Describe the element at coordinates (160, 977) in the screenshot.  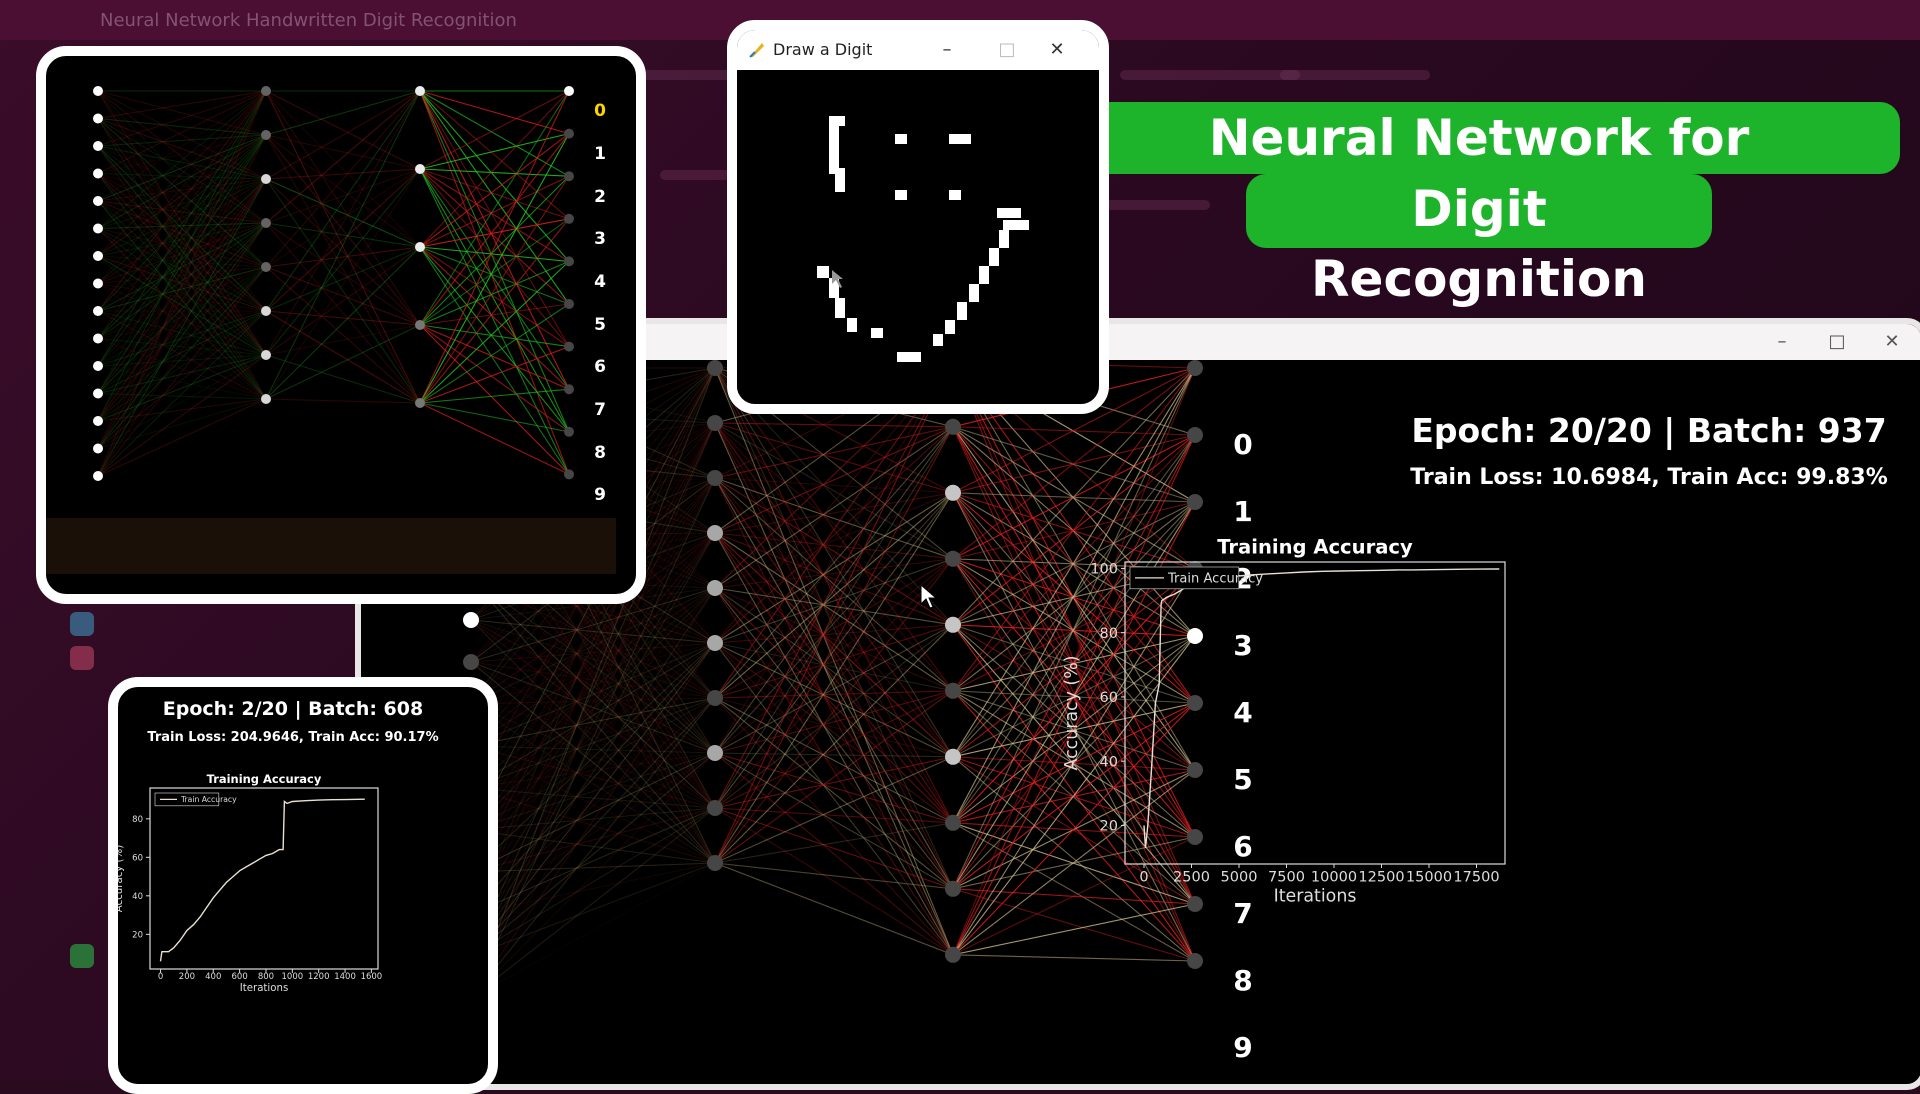
I see `x-tick-label: 0` at that location.